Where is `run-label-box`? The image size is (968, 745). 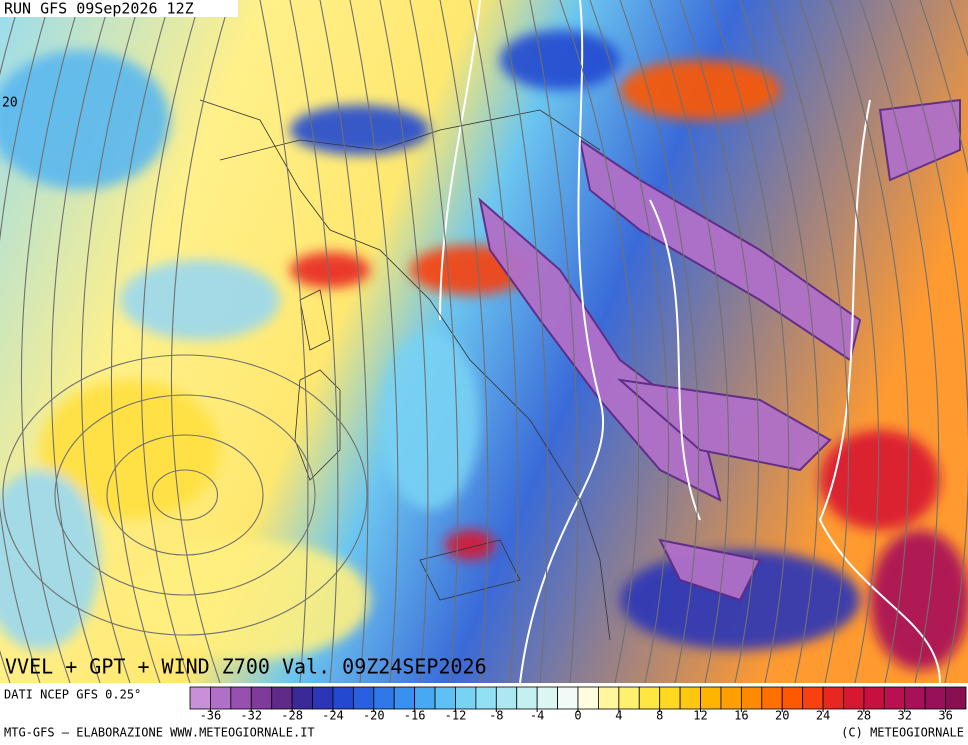 run-label-box is located at coordinates (119, 8).